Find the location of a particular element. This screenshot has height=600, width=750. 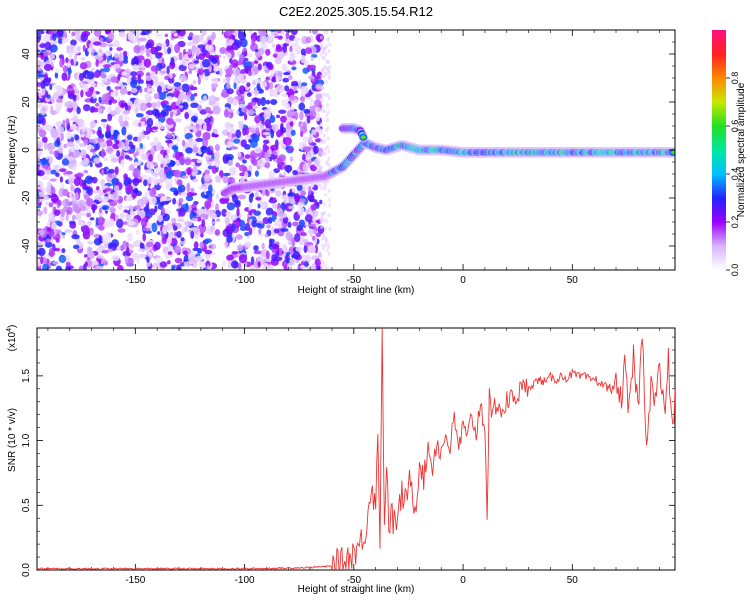

y-tick-label: 0 is located at coordinates (26, 150).